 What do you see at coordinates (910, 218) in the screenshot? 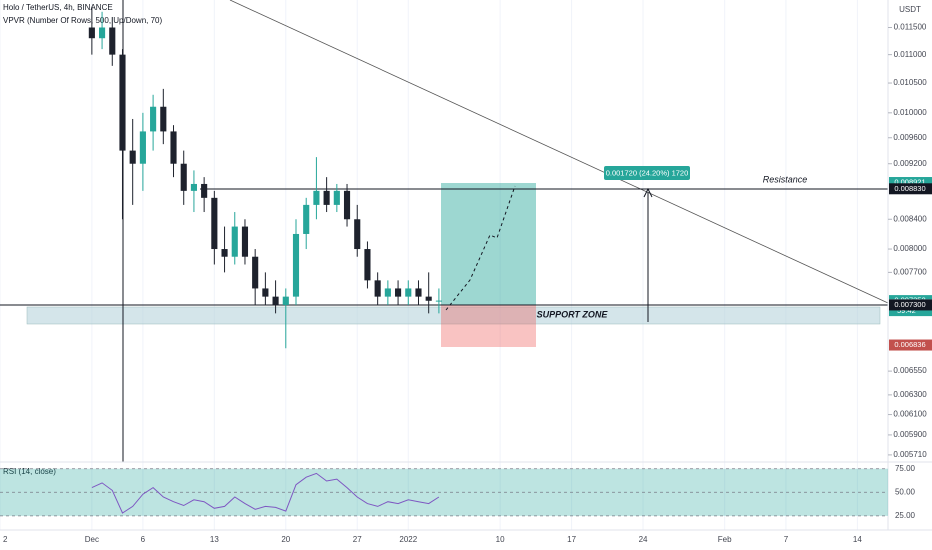
I see `y-tick-label: 0.008400` at bounding box center [910, 218].